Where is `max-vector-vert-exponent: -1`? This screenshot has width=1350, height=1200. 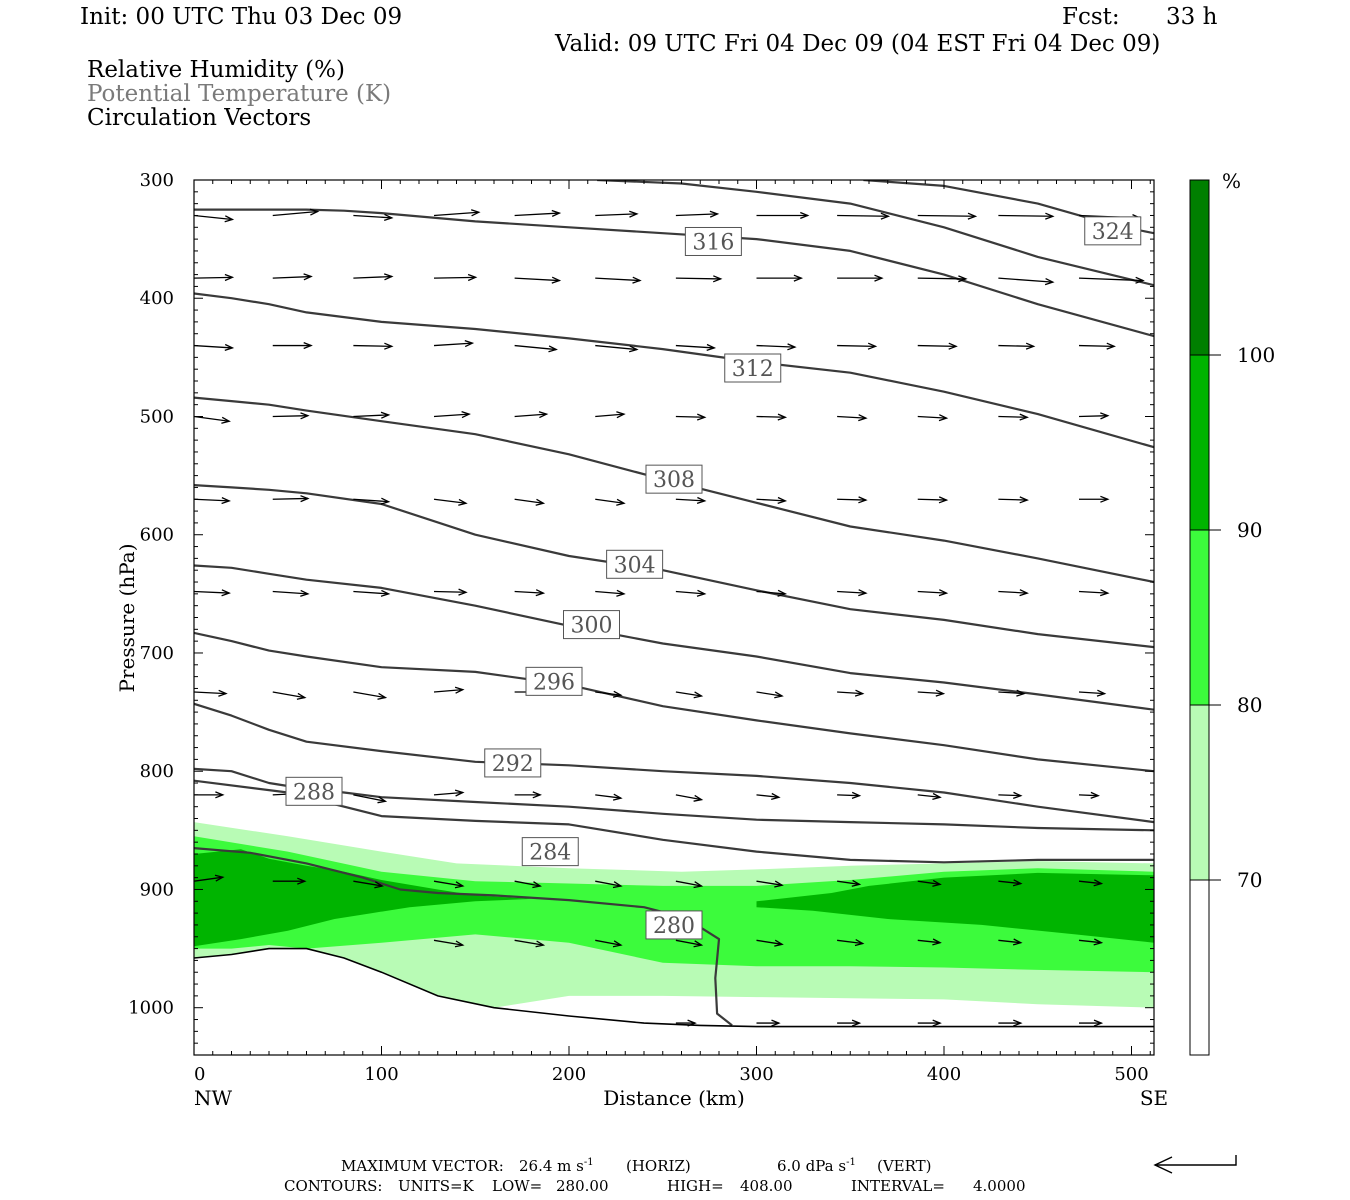
max-vector-vert-exponent: -1 is located at coordinates (851, 1162).